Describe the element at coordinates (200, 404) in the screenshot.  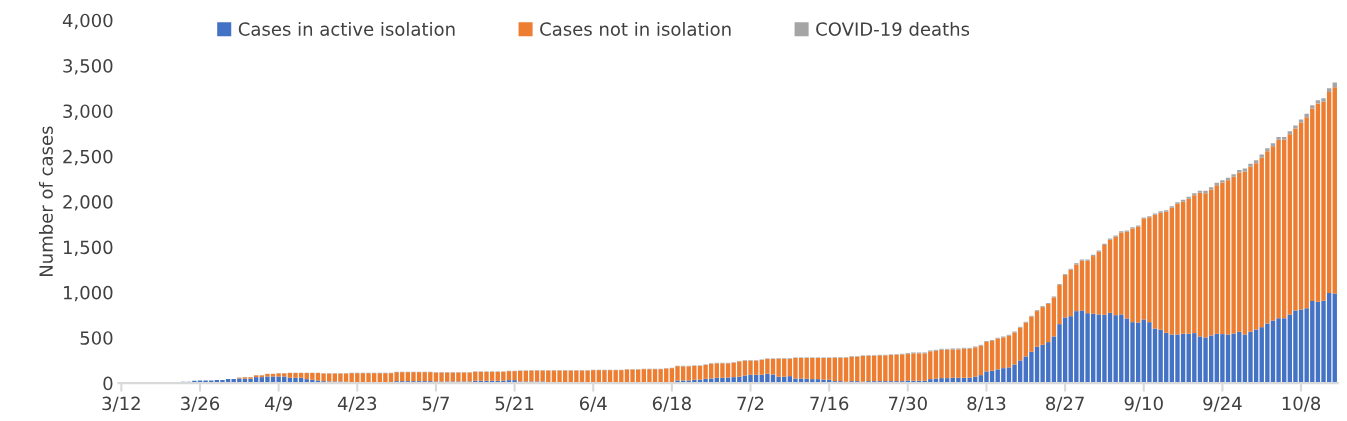
I see `x-tick-label: 3/26` at that location.